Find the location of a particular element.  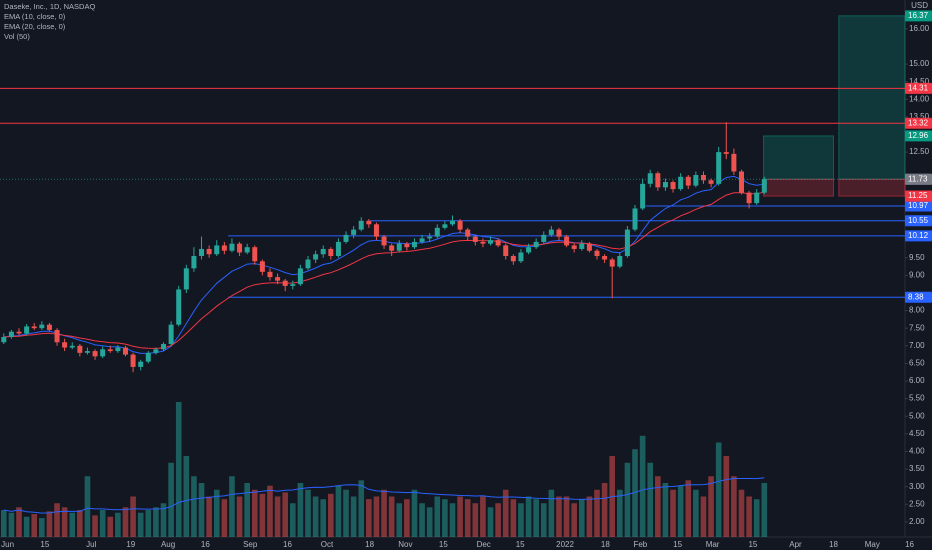

y-tick-label: 14.00 is located at coordinates (919, 98).